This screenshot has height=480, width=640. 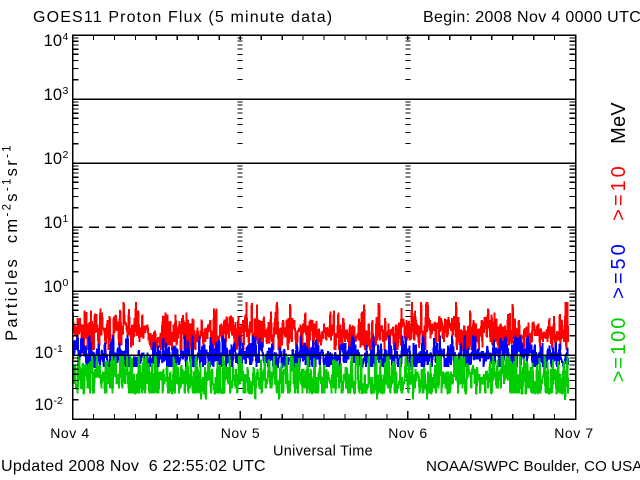 I want to click on svg-text: >=50, so click(x=619, y=270).